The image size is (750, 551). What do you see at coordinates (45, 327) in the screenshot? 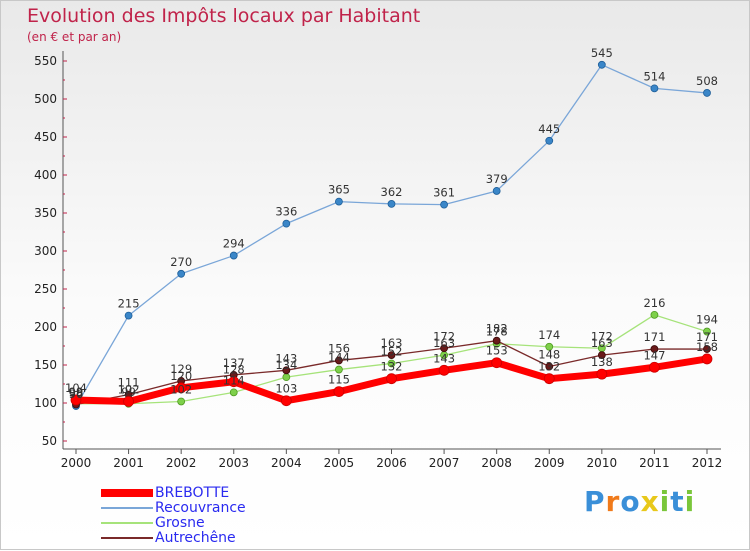
I see `y-tick-label: 200` at bounding box center [45, 327].